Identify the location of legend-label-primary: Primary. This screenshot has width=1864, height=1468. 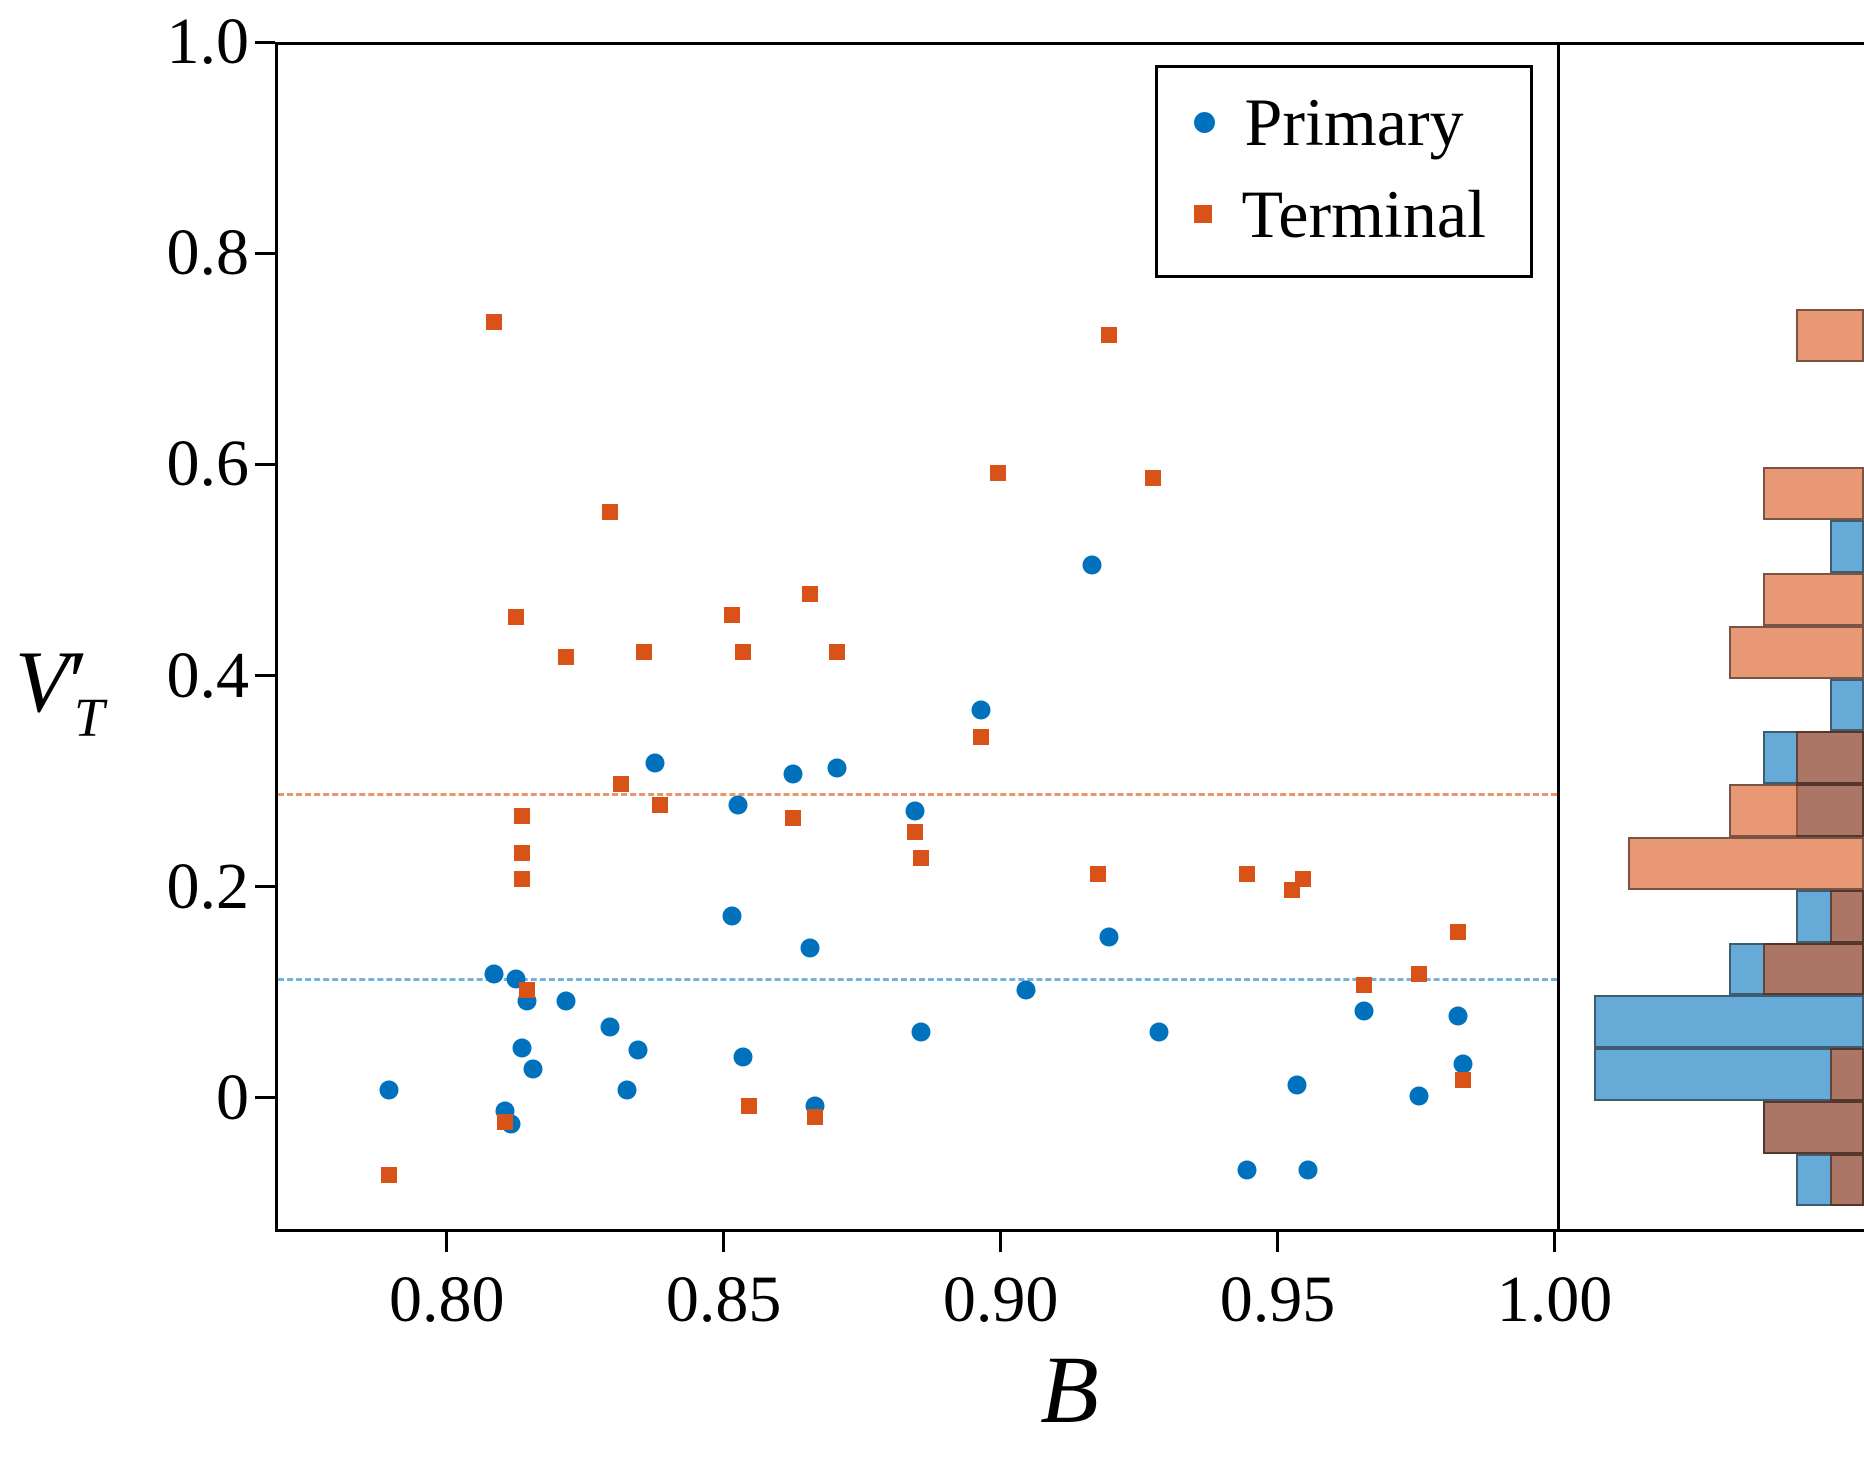
(1354, 122).